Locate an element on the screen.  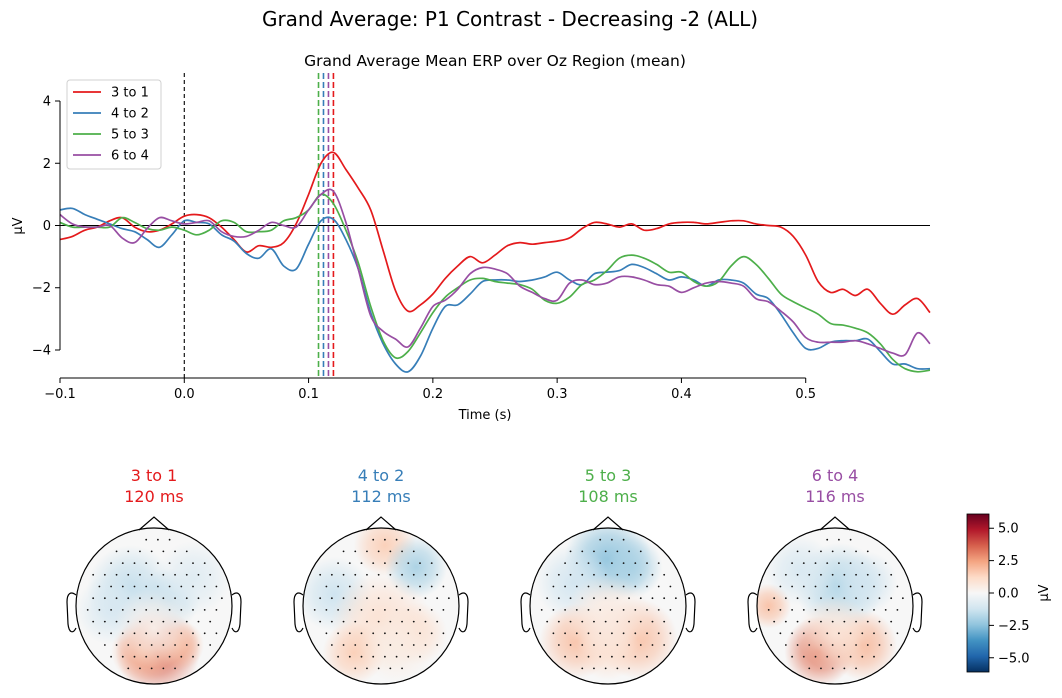
legend-label: 5 to 3 is located at coordinates (130, 135).